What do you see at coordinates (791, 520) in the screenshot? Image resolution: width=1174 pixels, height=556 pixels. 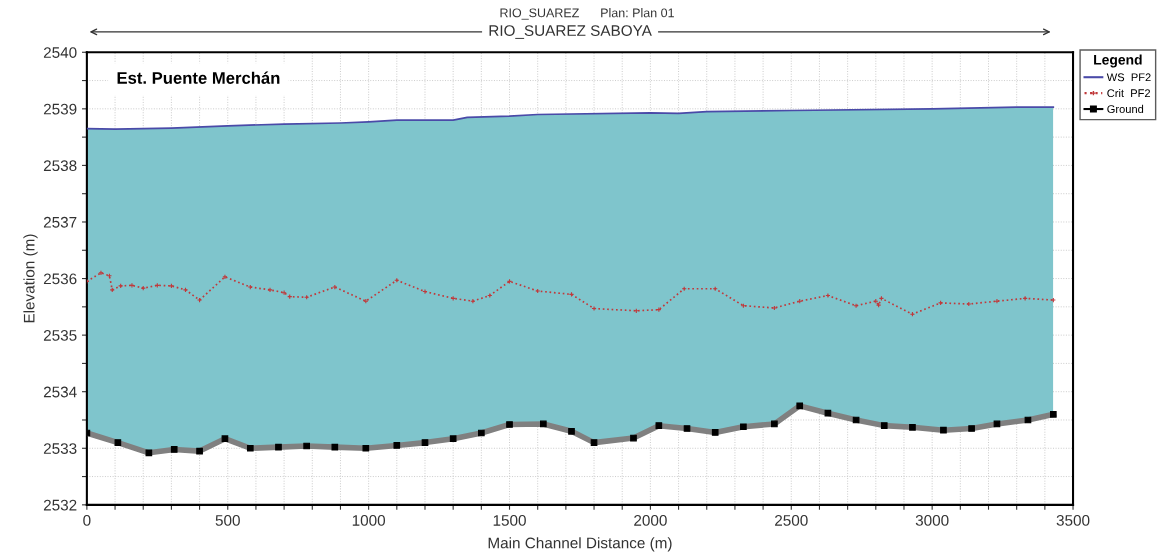 I see `x-tick-label: 2500` at bounding box center [791, 520].